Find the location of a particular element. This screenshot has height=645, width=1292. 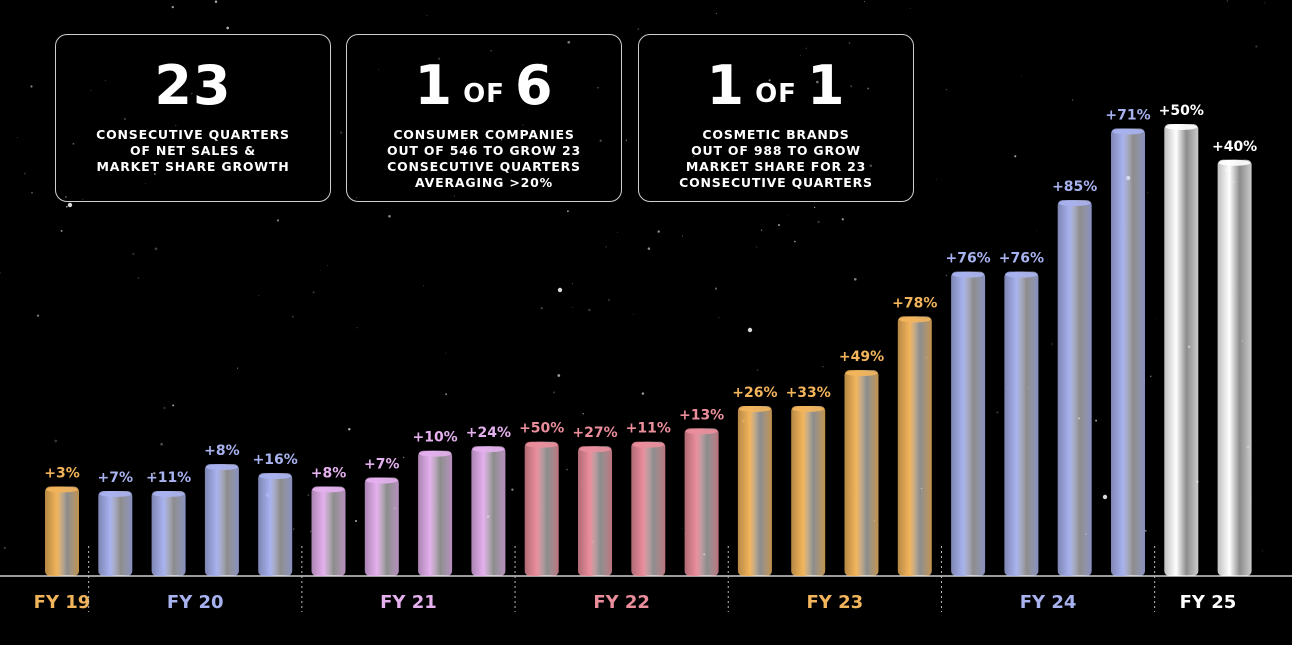

group-label: FY 25 is located at coordinates (1208, 602).